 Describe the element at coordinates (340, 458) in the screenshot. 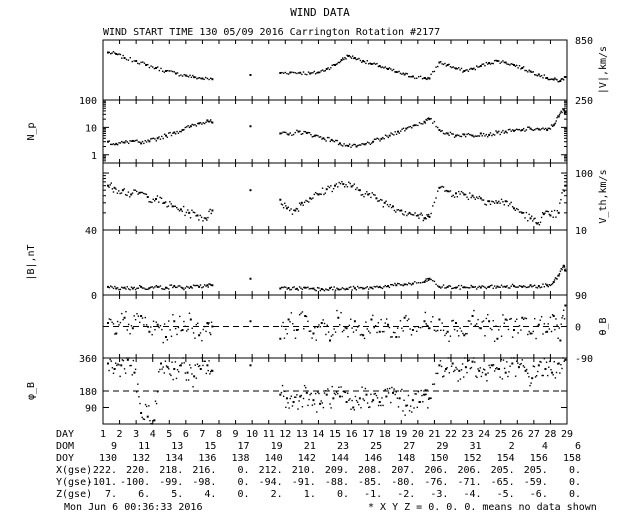

I see `table-cell-doy: 144` at that location.